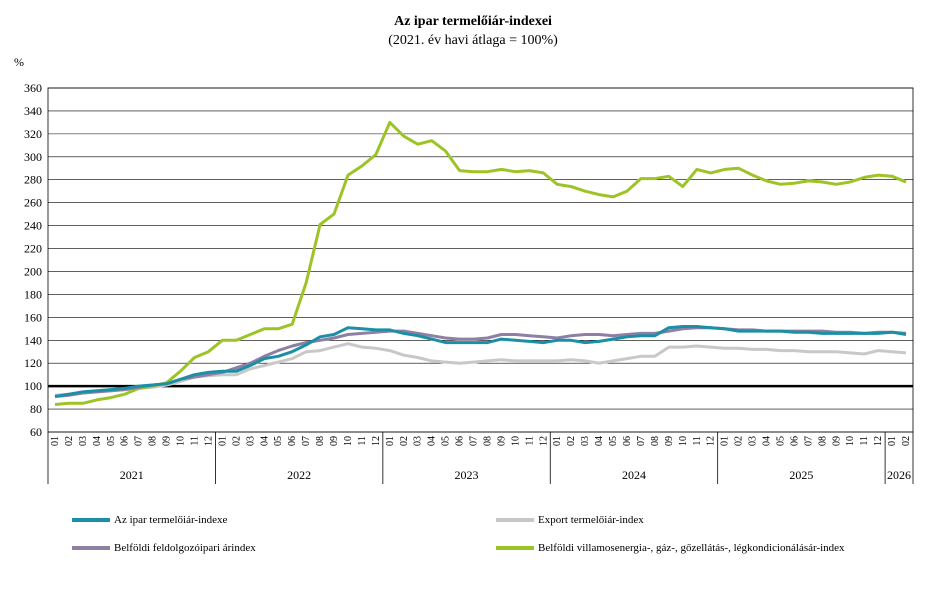 This screenshot has width=946, height=606. What do you see at coordinates (19, 62) in the screenshot?
I see `y-axis-label: %` at bounding box center [19, 62].